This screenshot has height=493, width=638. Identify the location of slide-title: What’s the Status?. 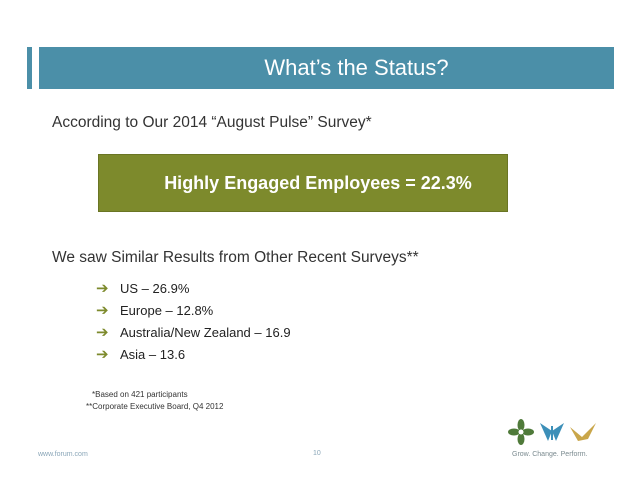
(356, 67).